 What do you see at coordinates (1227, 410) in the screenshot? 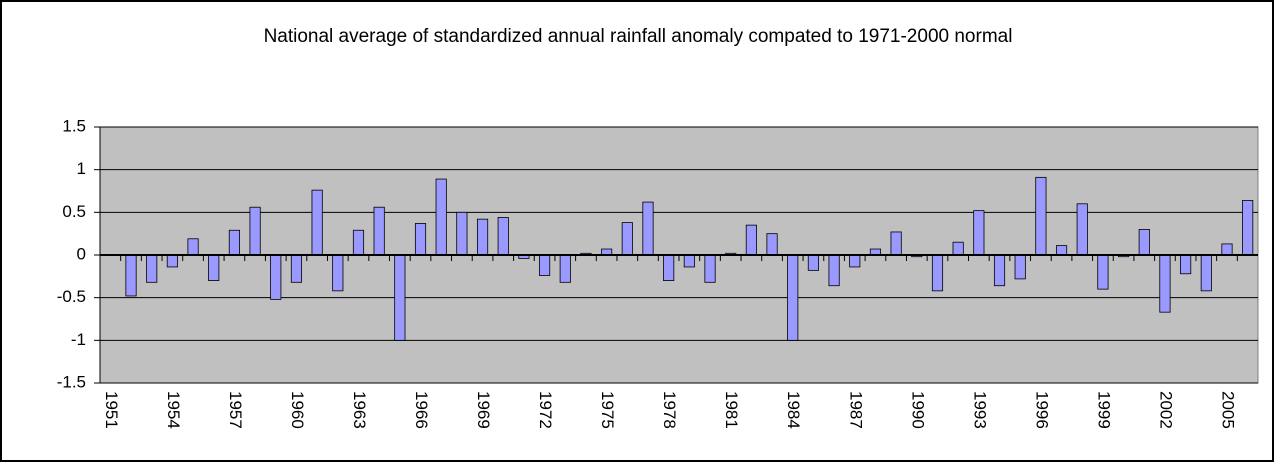
I see `x-tick-label: 2005` at bounding box center [1227, 410].